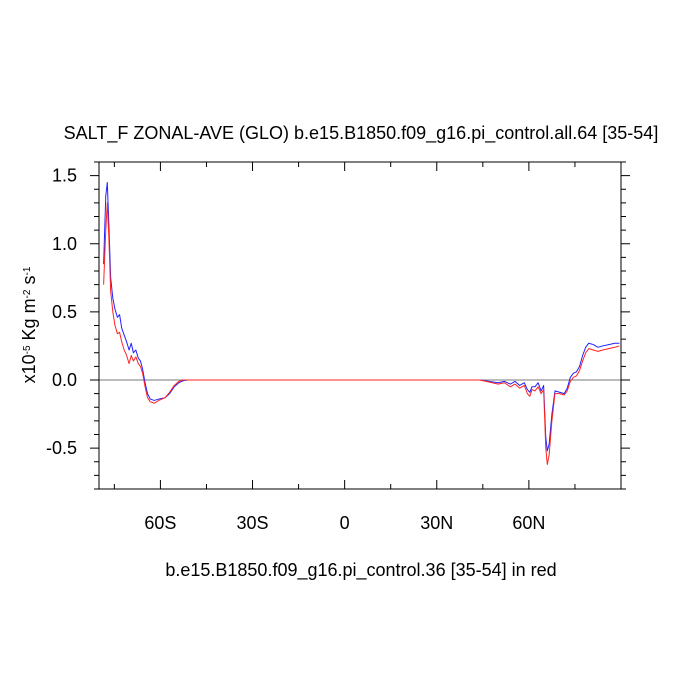 The height and width of the screenshot is (700, 700). I want to click on y-tick-label: 0.0, so click(64, 380).